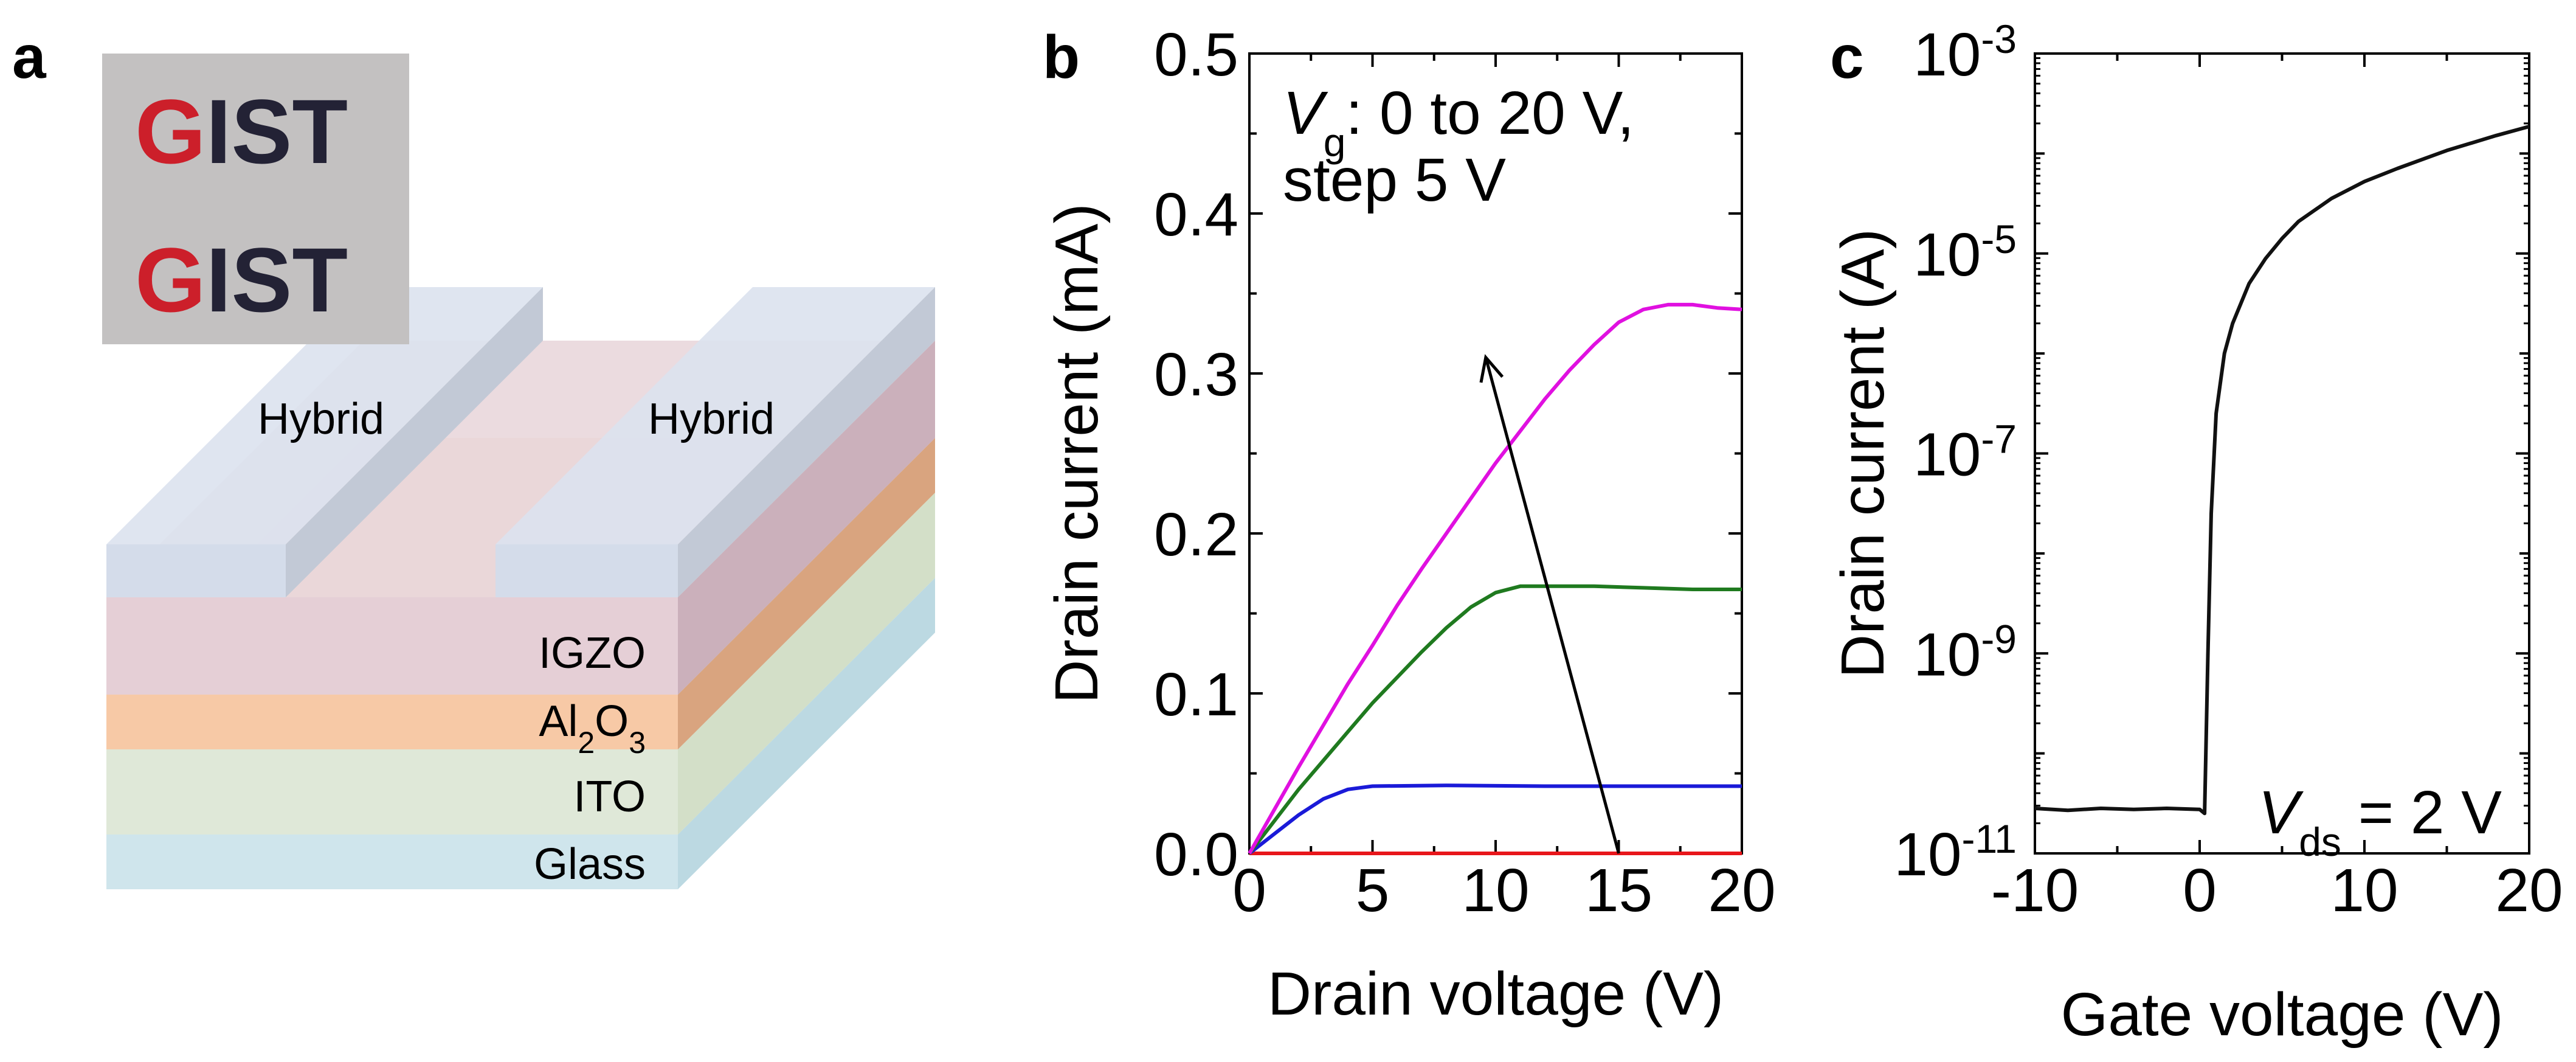 The image size is (2576, 1062). Describe the element at coordinates (1196, 55) in the screenshot. I see `y-tick-label: 0.5` at that location.